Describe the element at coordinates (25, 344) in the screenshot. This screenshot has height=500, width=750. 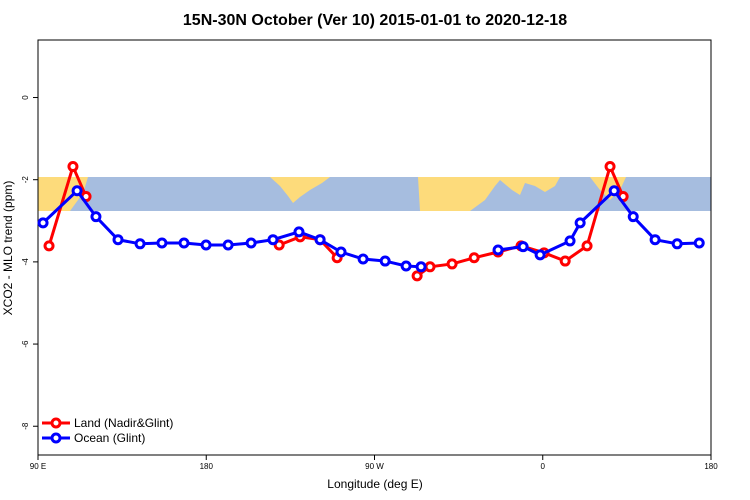
I see `y-tick-label: -6` at that location.